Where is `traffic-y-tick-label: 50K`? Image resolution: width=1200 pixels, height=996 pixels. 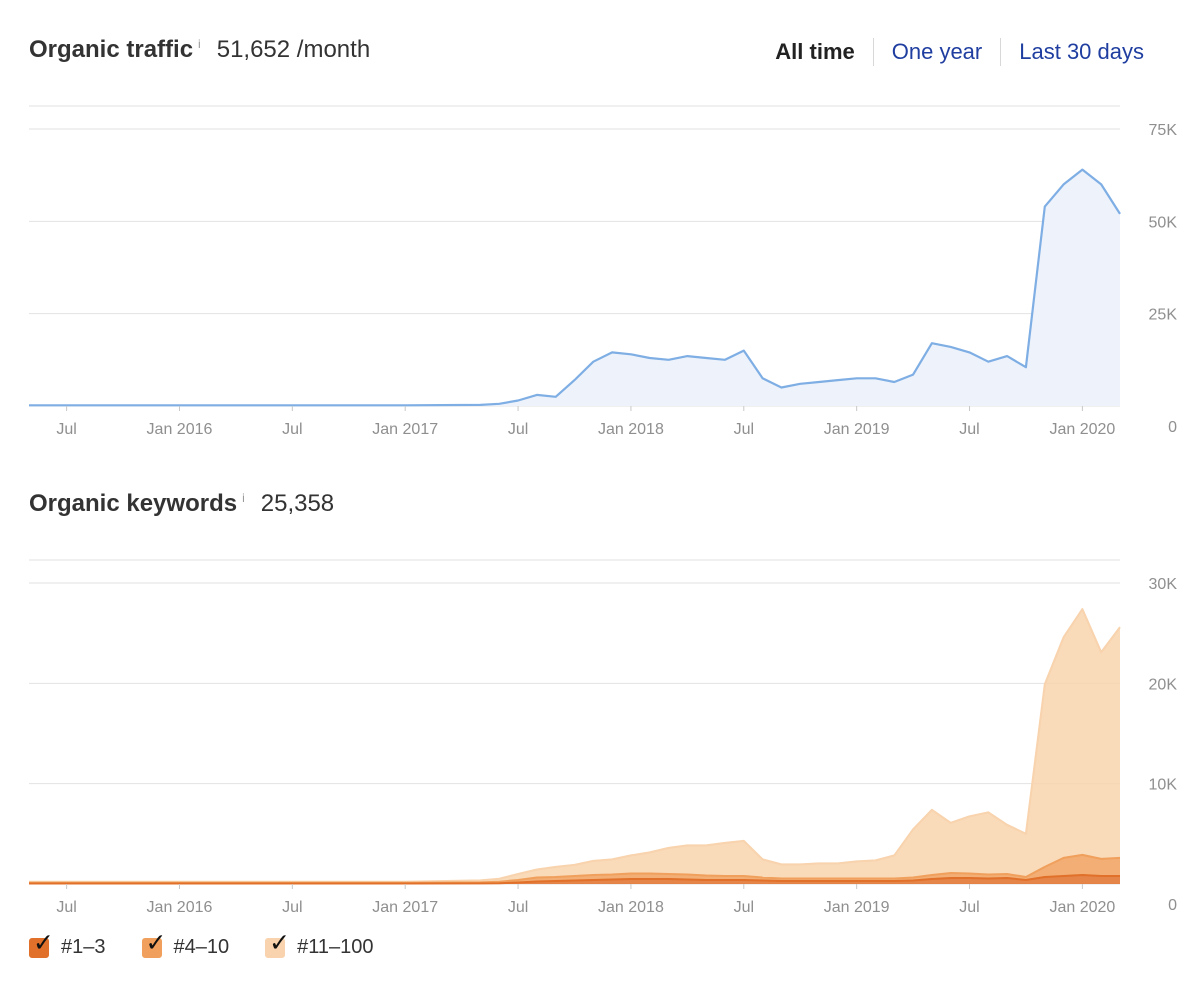
traffic-y-tick-label: 50K is located at coordinates (1163, 222).